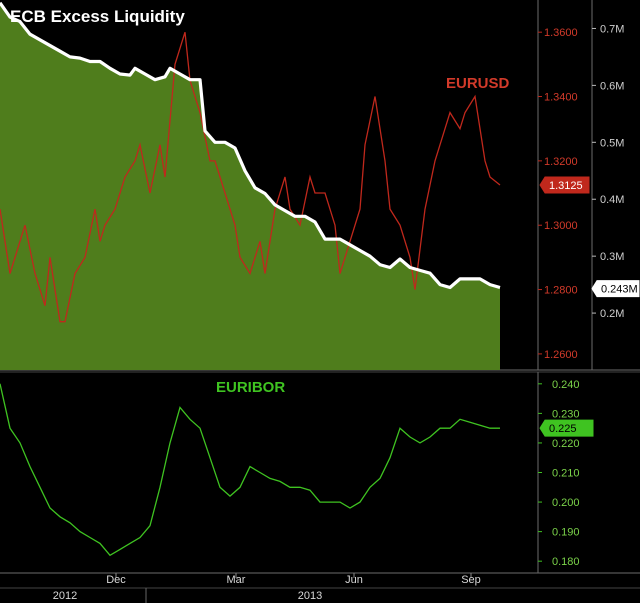 The width and height of the screenshot is (640, 603). What do you see at coordinates (354, 580) in the screenshot?
I see `x-month-label: Jun` at bounding box center [354, 580].